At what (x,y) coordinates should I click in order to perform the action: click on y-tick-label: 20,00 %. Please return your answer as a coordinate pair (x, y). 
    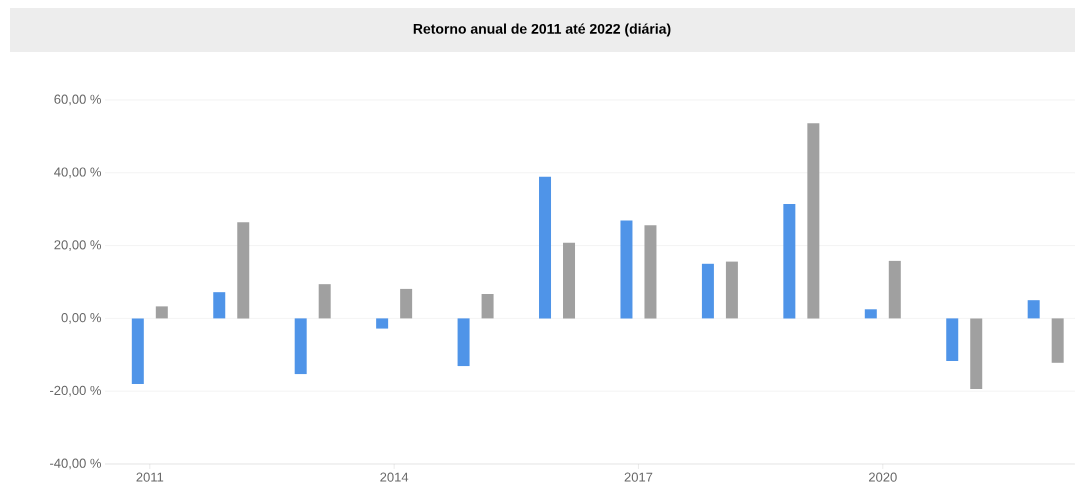
    Looking at the image, I should click on (78, 245).